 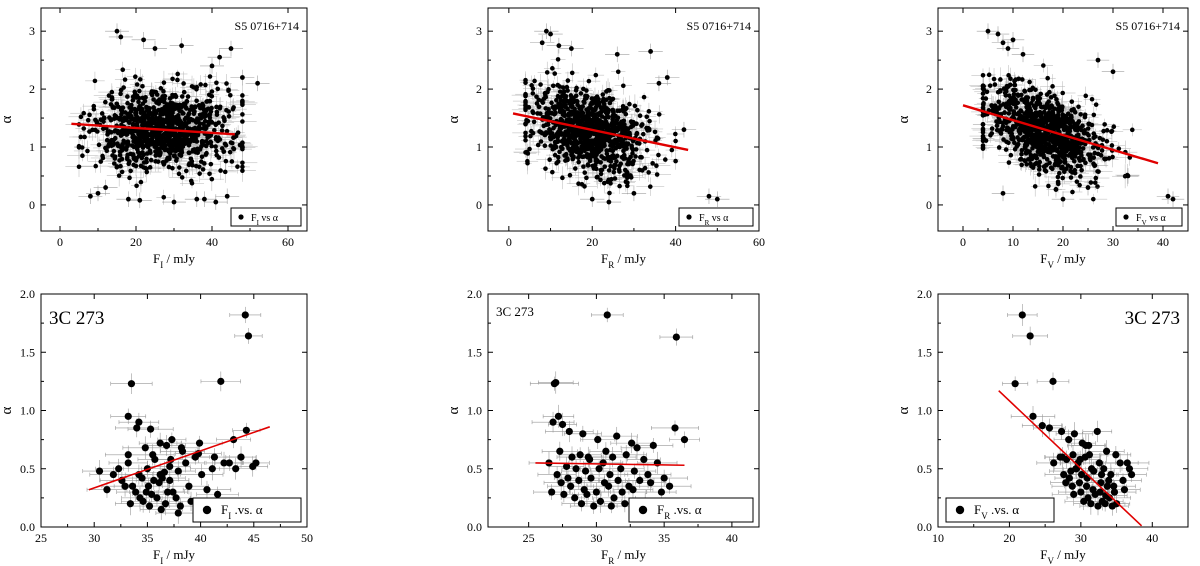 What do you see at coordinates (153, 129) in the screenshot?
I see `fit-line` at bounding box center [153, 129].